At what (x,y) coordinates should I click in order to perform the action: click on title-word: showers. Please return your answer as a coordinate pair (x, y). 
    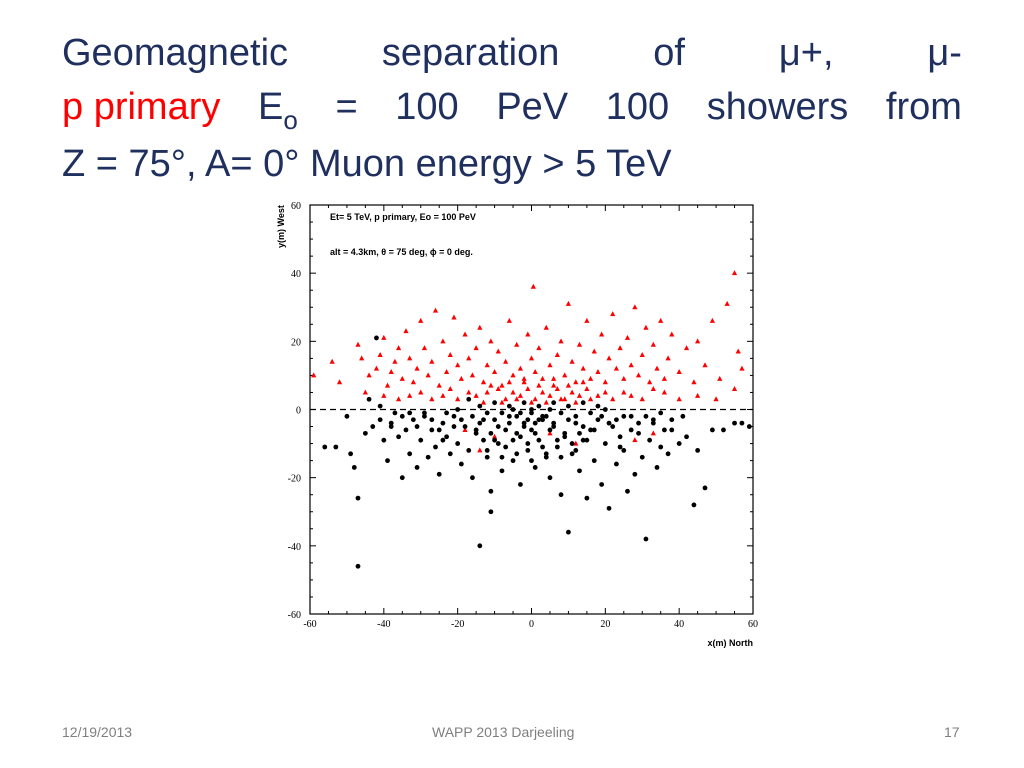
    Looking at the image, I should click on (777, 107).